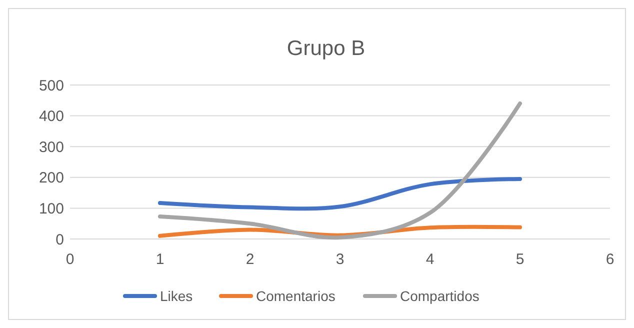 The image size is (634, 328). I want to click on x-tick-label: 0, so click(70, 259).